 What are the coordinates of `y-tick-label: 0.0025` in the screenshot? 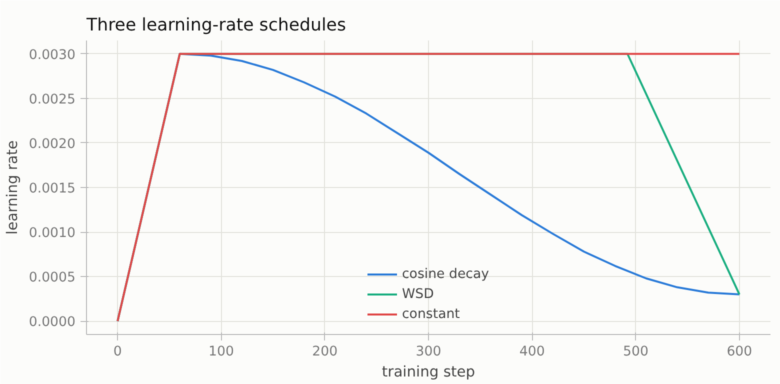 It's located at (52, 100).